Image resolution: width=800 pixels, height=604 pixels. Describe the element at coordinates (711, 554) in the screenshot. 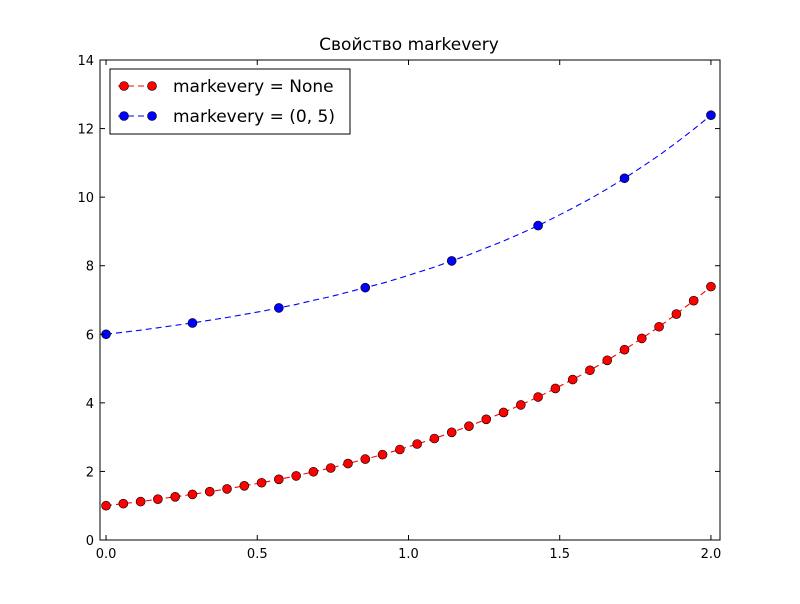

I see `x-tick-label: 2.0` at that location.